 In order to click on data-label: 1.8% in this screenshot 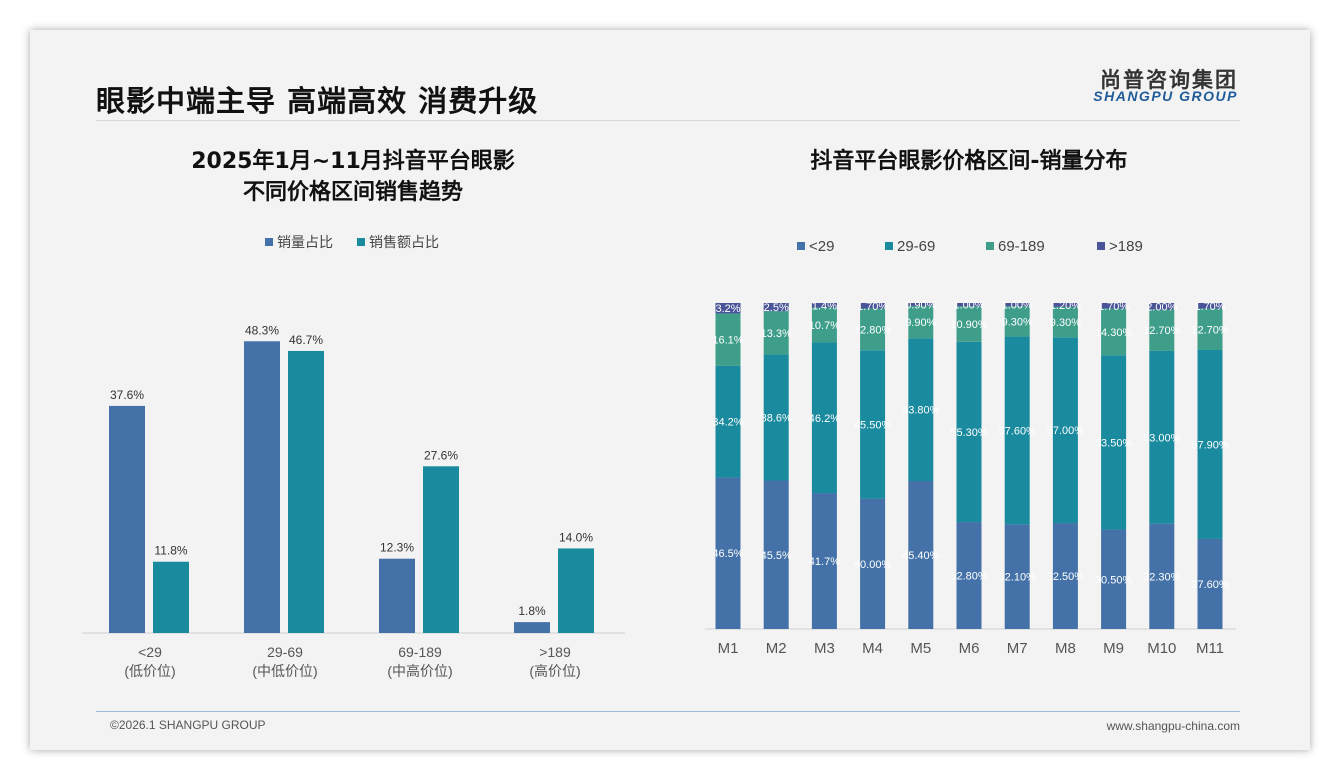, I will do `click(532, 611)`.